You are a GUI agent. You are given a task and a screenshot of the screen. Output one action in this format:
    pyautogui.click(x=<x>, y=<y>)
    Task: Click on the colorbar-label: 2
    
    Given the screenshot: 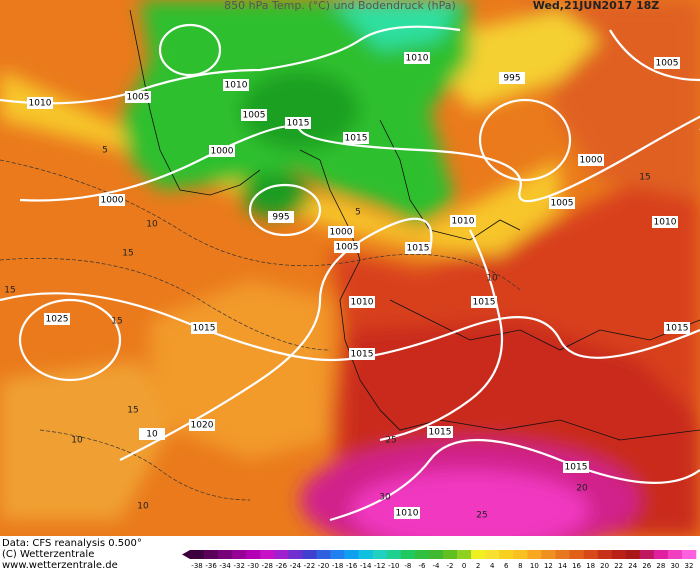 What is the action you would take?
    pyautogui.click(x=478, y=566)
    